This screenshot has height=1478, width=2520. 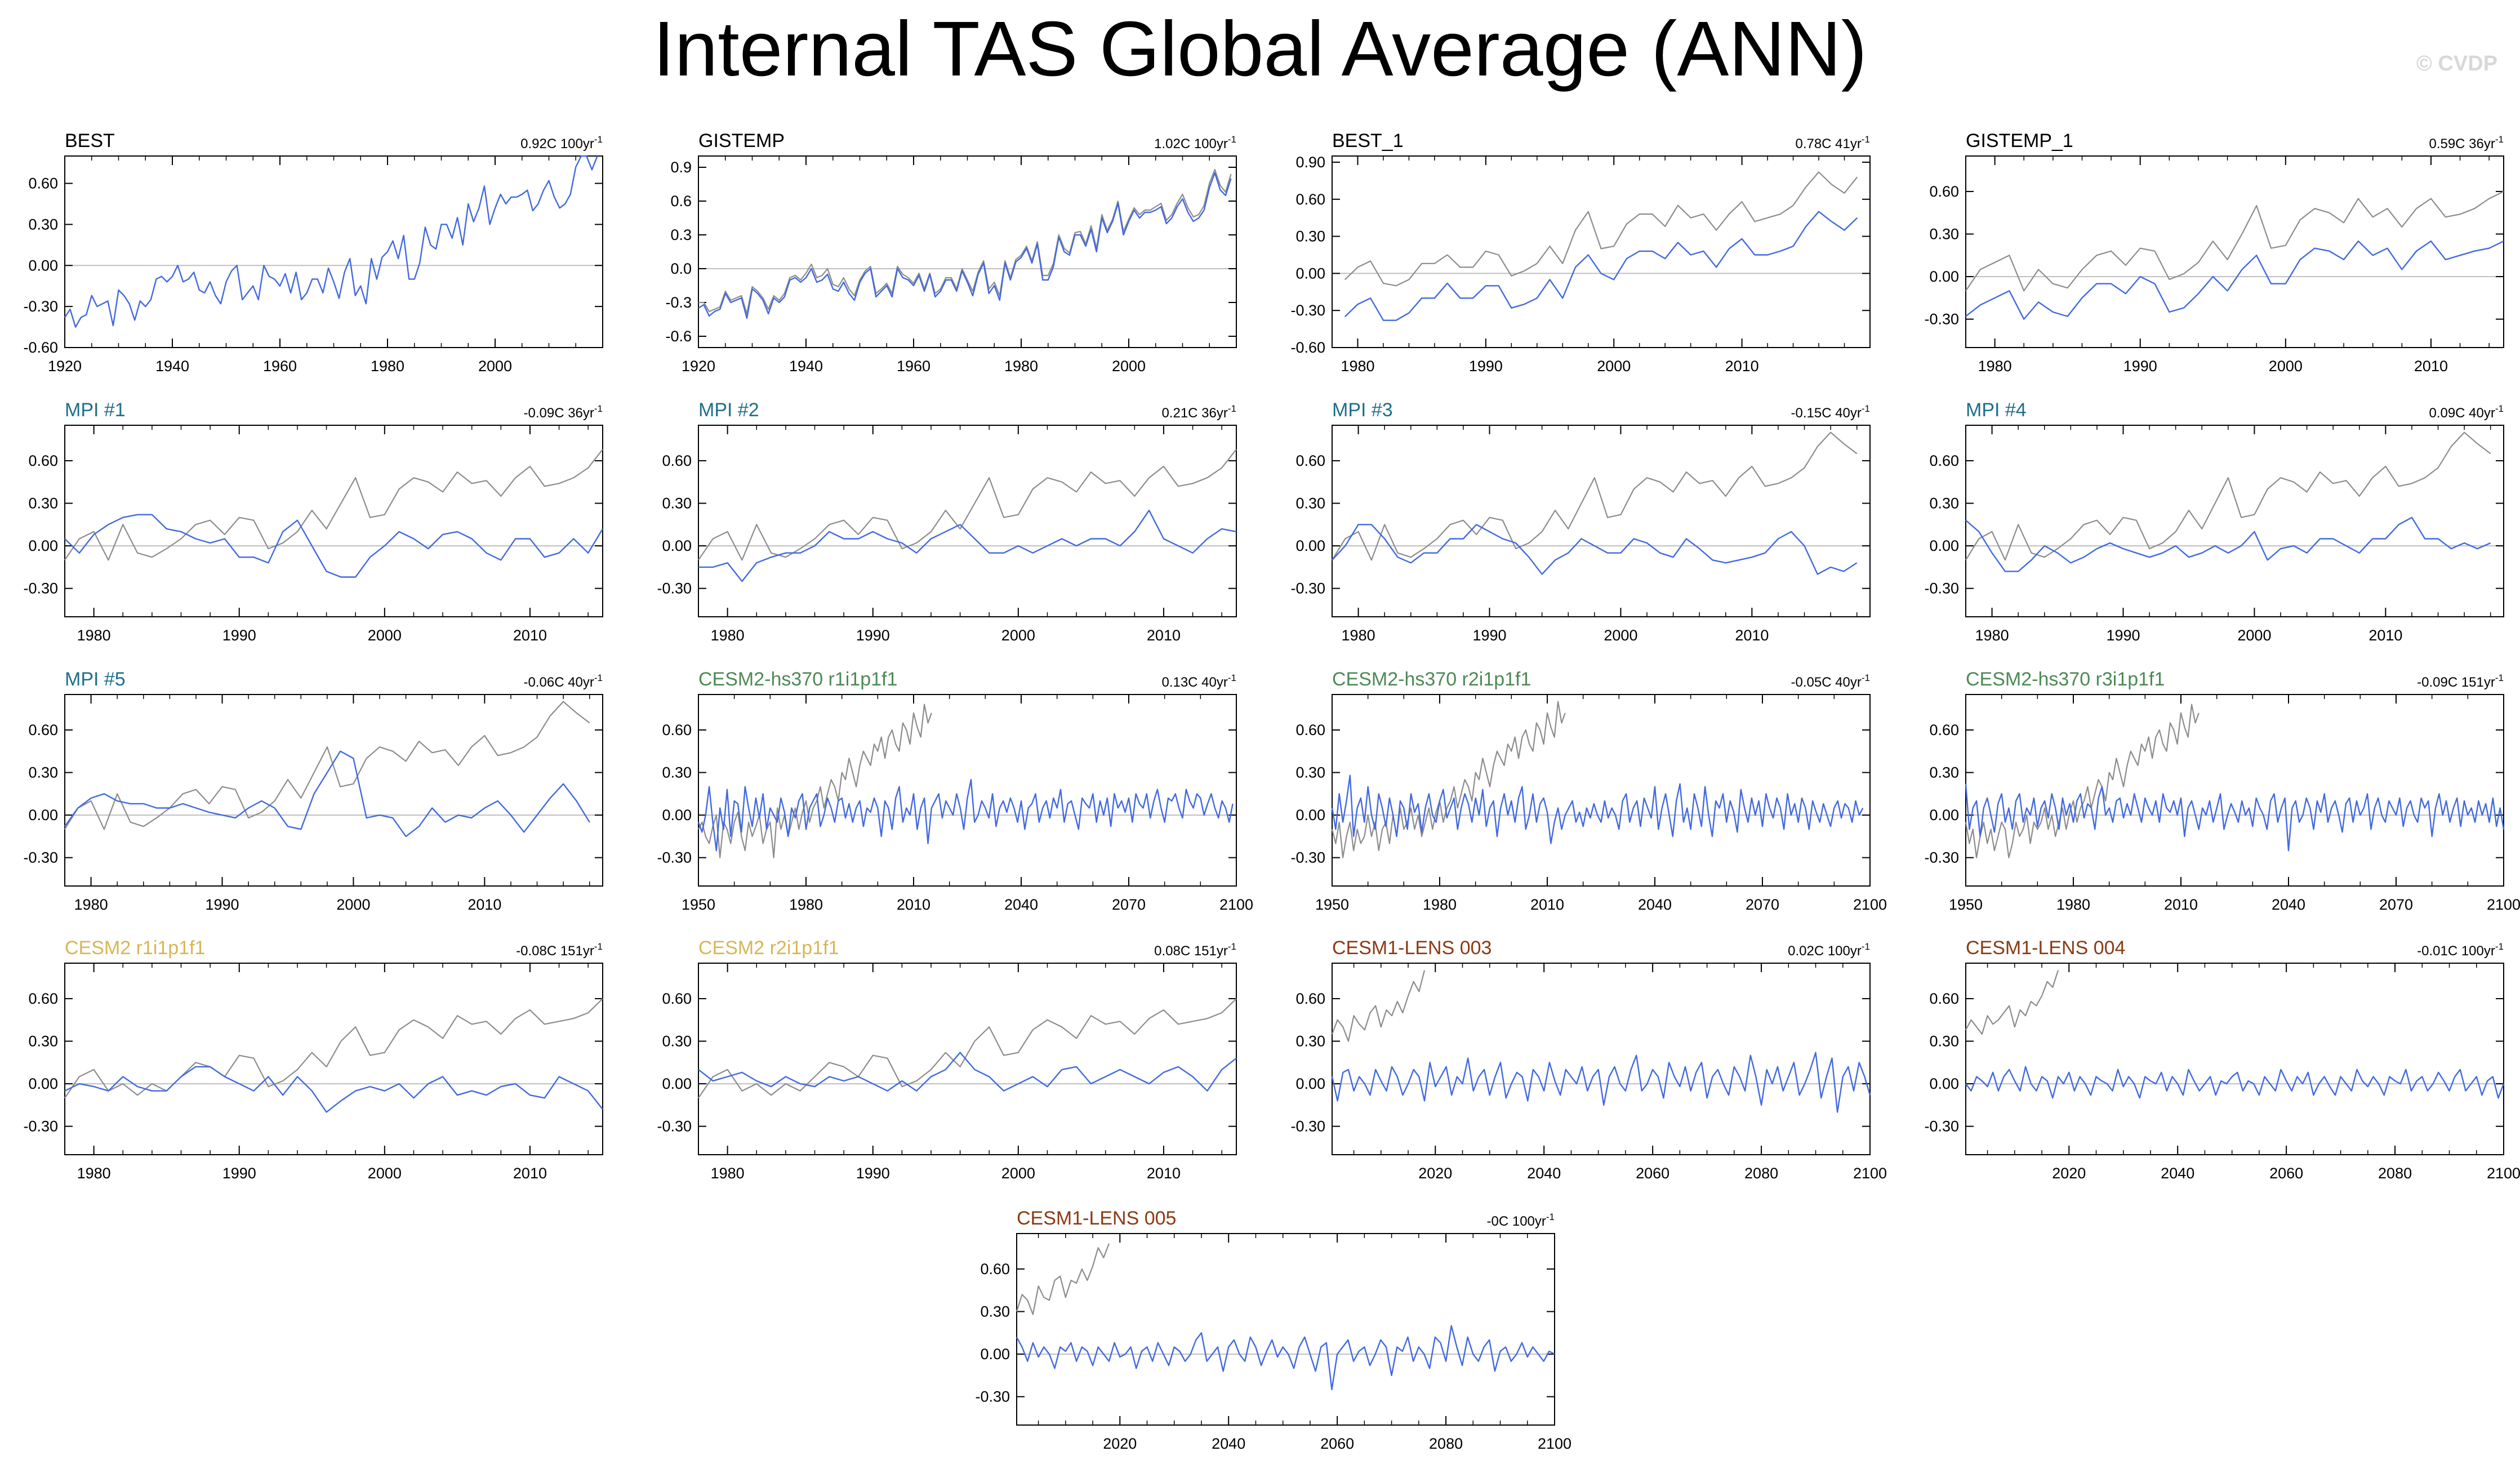 I want to click on panel-6-frame, so click(x=967, y=521).